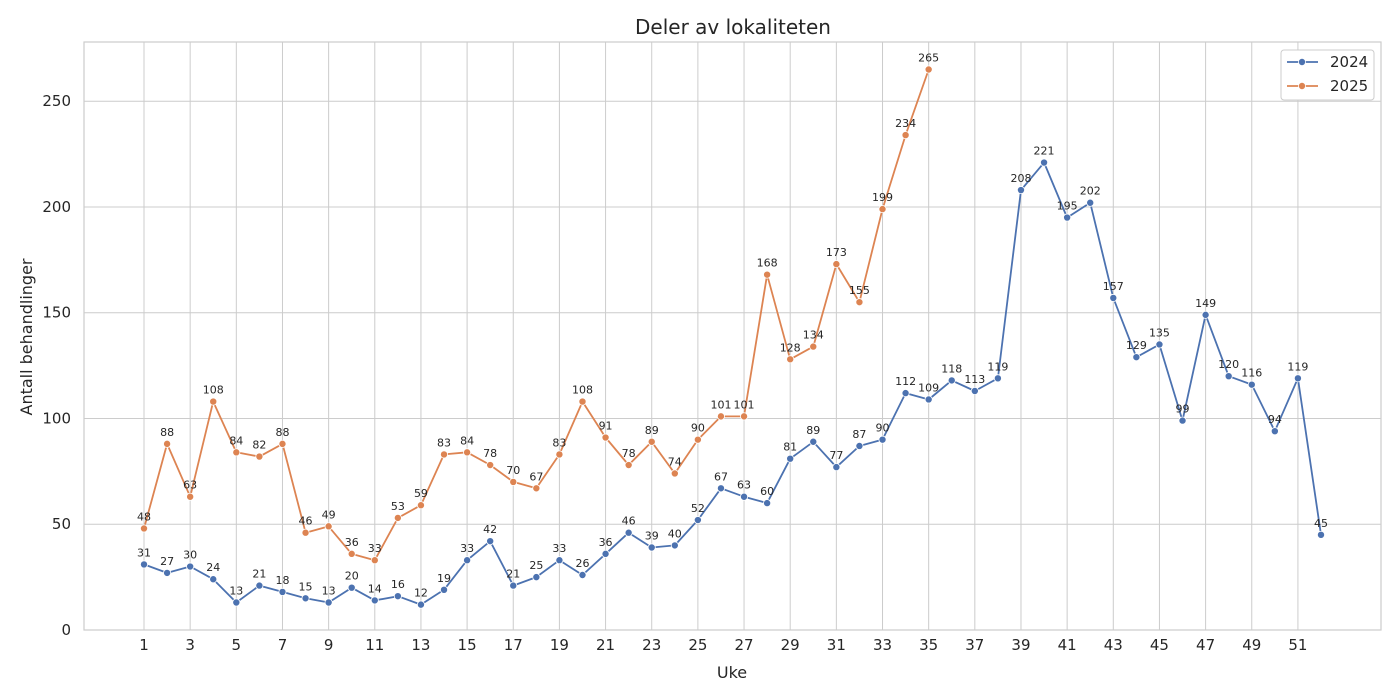  What do you see at coordinates (744, 485) in the screenshot?
I see `data-label-2024: 63` at bounding box center [744, 485].